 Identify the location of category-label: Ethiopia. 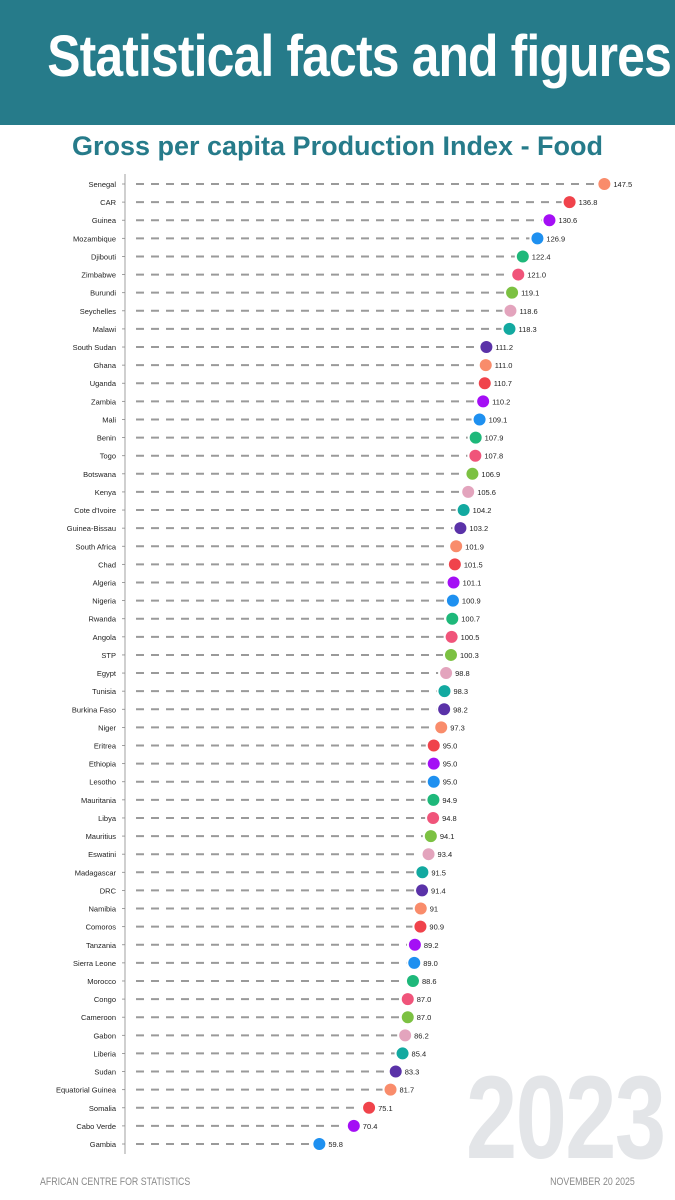
(103, 764).